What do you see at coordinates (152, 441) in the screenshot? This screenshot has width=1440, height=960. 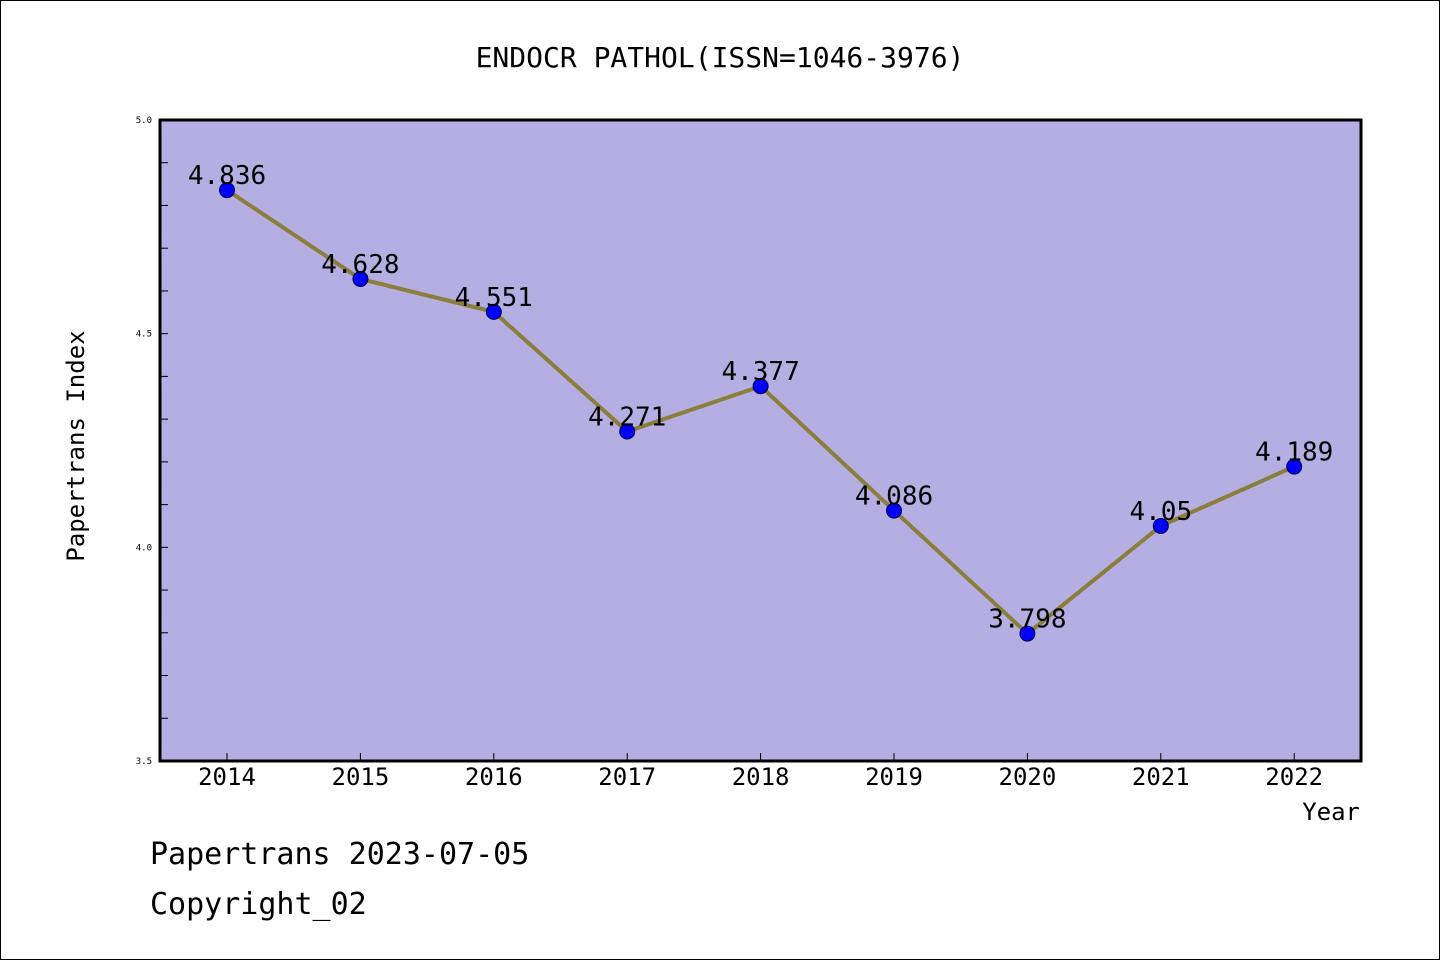 I see `y-axis: 3.5 4.0 4.5 5.0` at bounding box center [152, 441].